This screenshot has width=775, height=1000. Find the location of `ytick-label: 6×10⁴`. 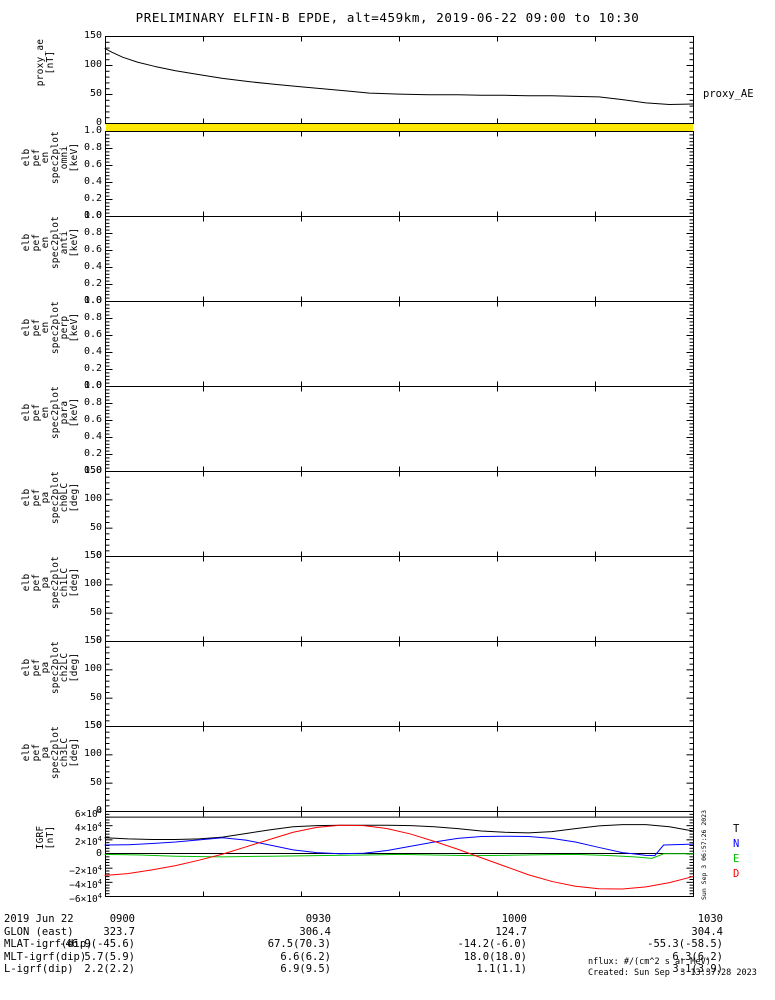

ytick-label: 6×10⁴ is located at coordinates (88, 814).